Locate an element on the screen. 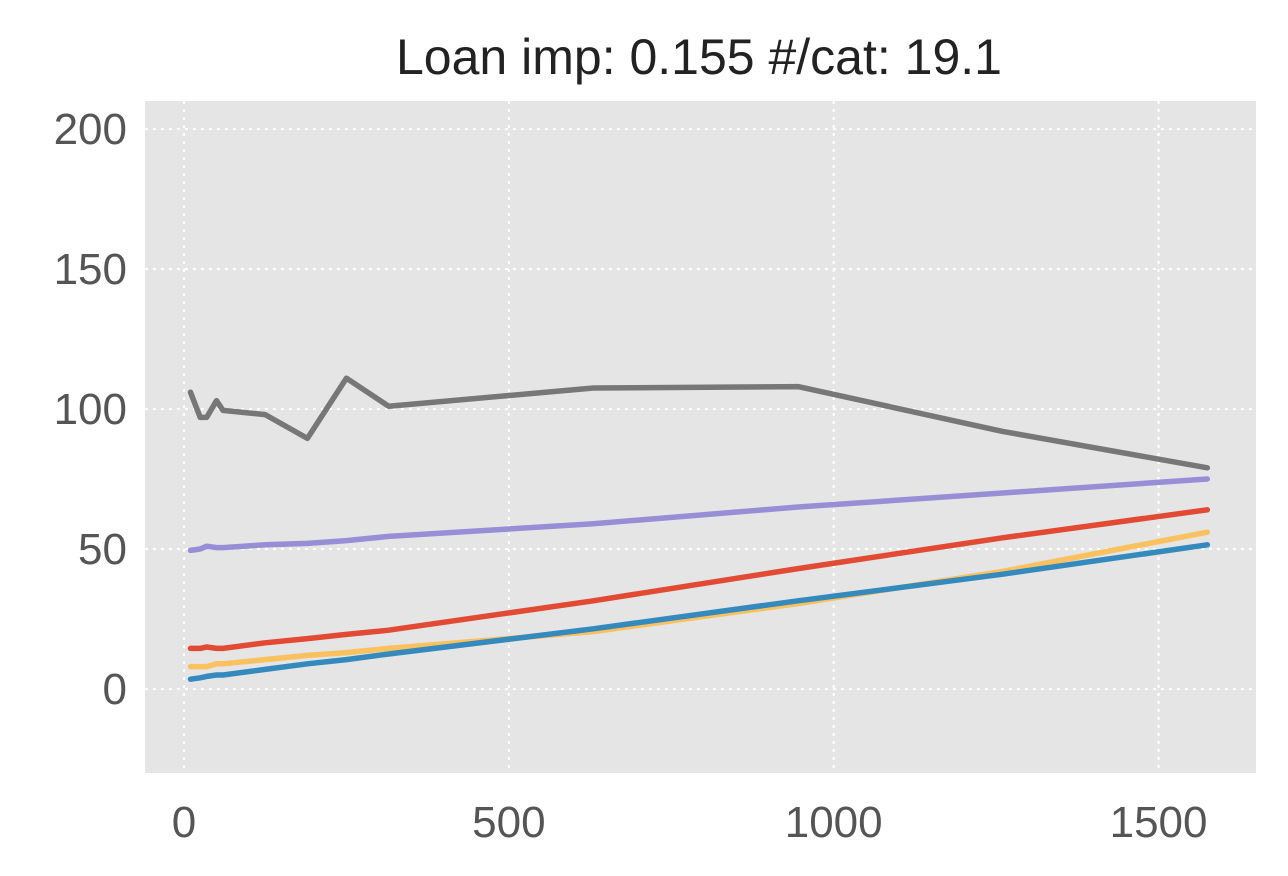 The width and height of the screenshot is (1288, 876). y-tick-label: 0 is located at coordinates (115, 689).